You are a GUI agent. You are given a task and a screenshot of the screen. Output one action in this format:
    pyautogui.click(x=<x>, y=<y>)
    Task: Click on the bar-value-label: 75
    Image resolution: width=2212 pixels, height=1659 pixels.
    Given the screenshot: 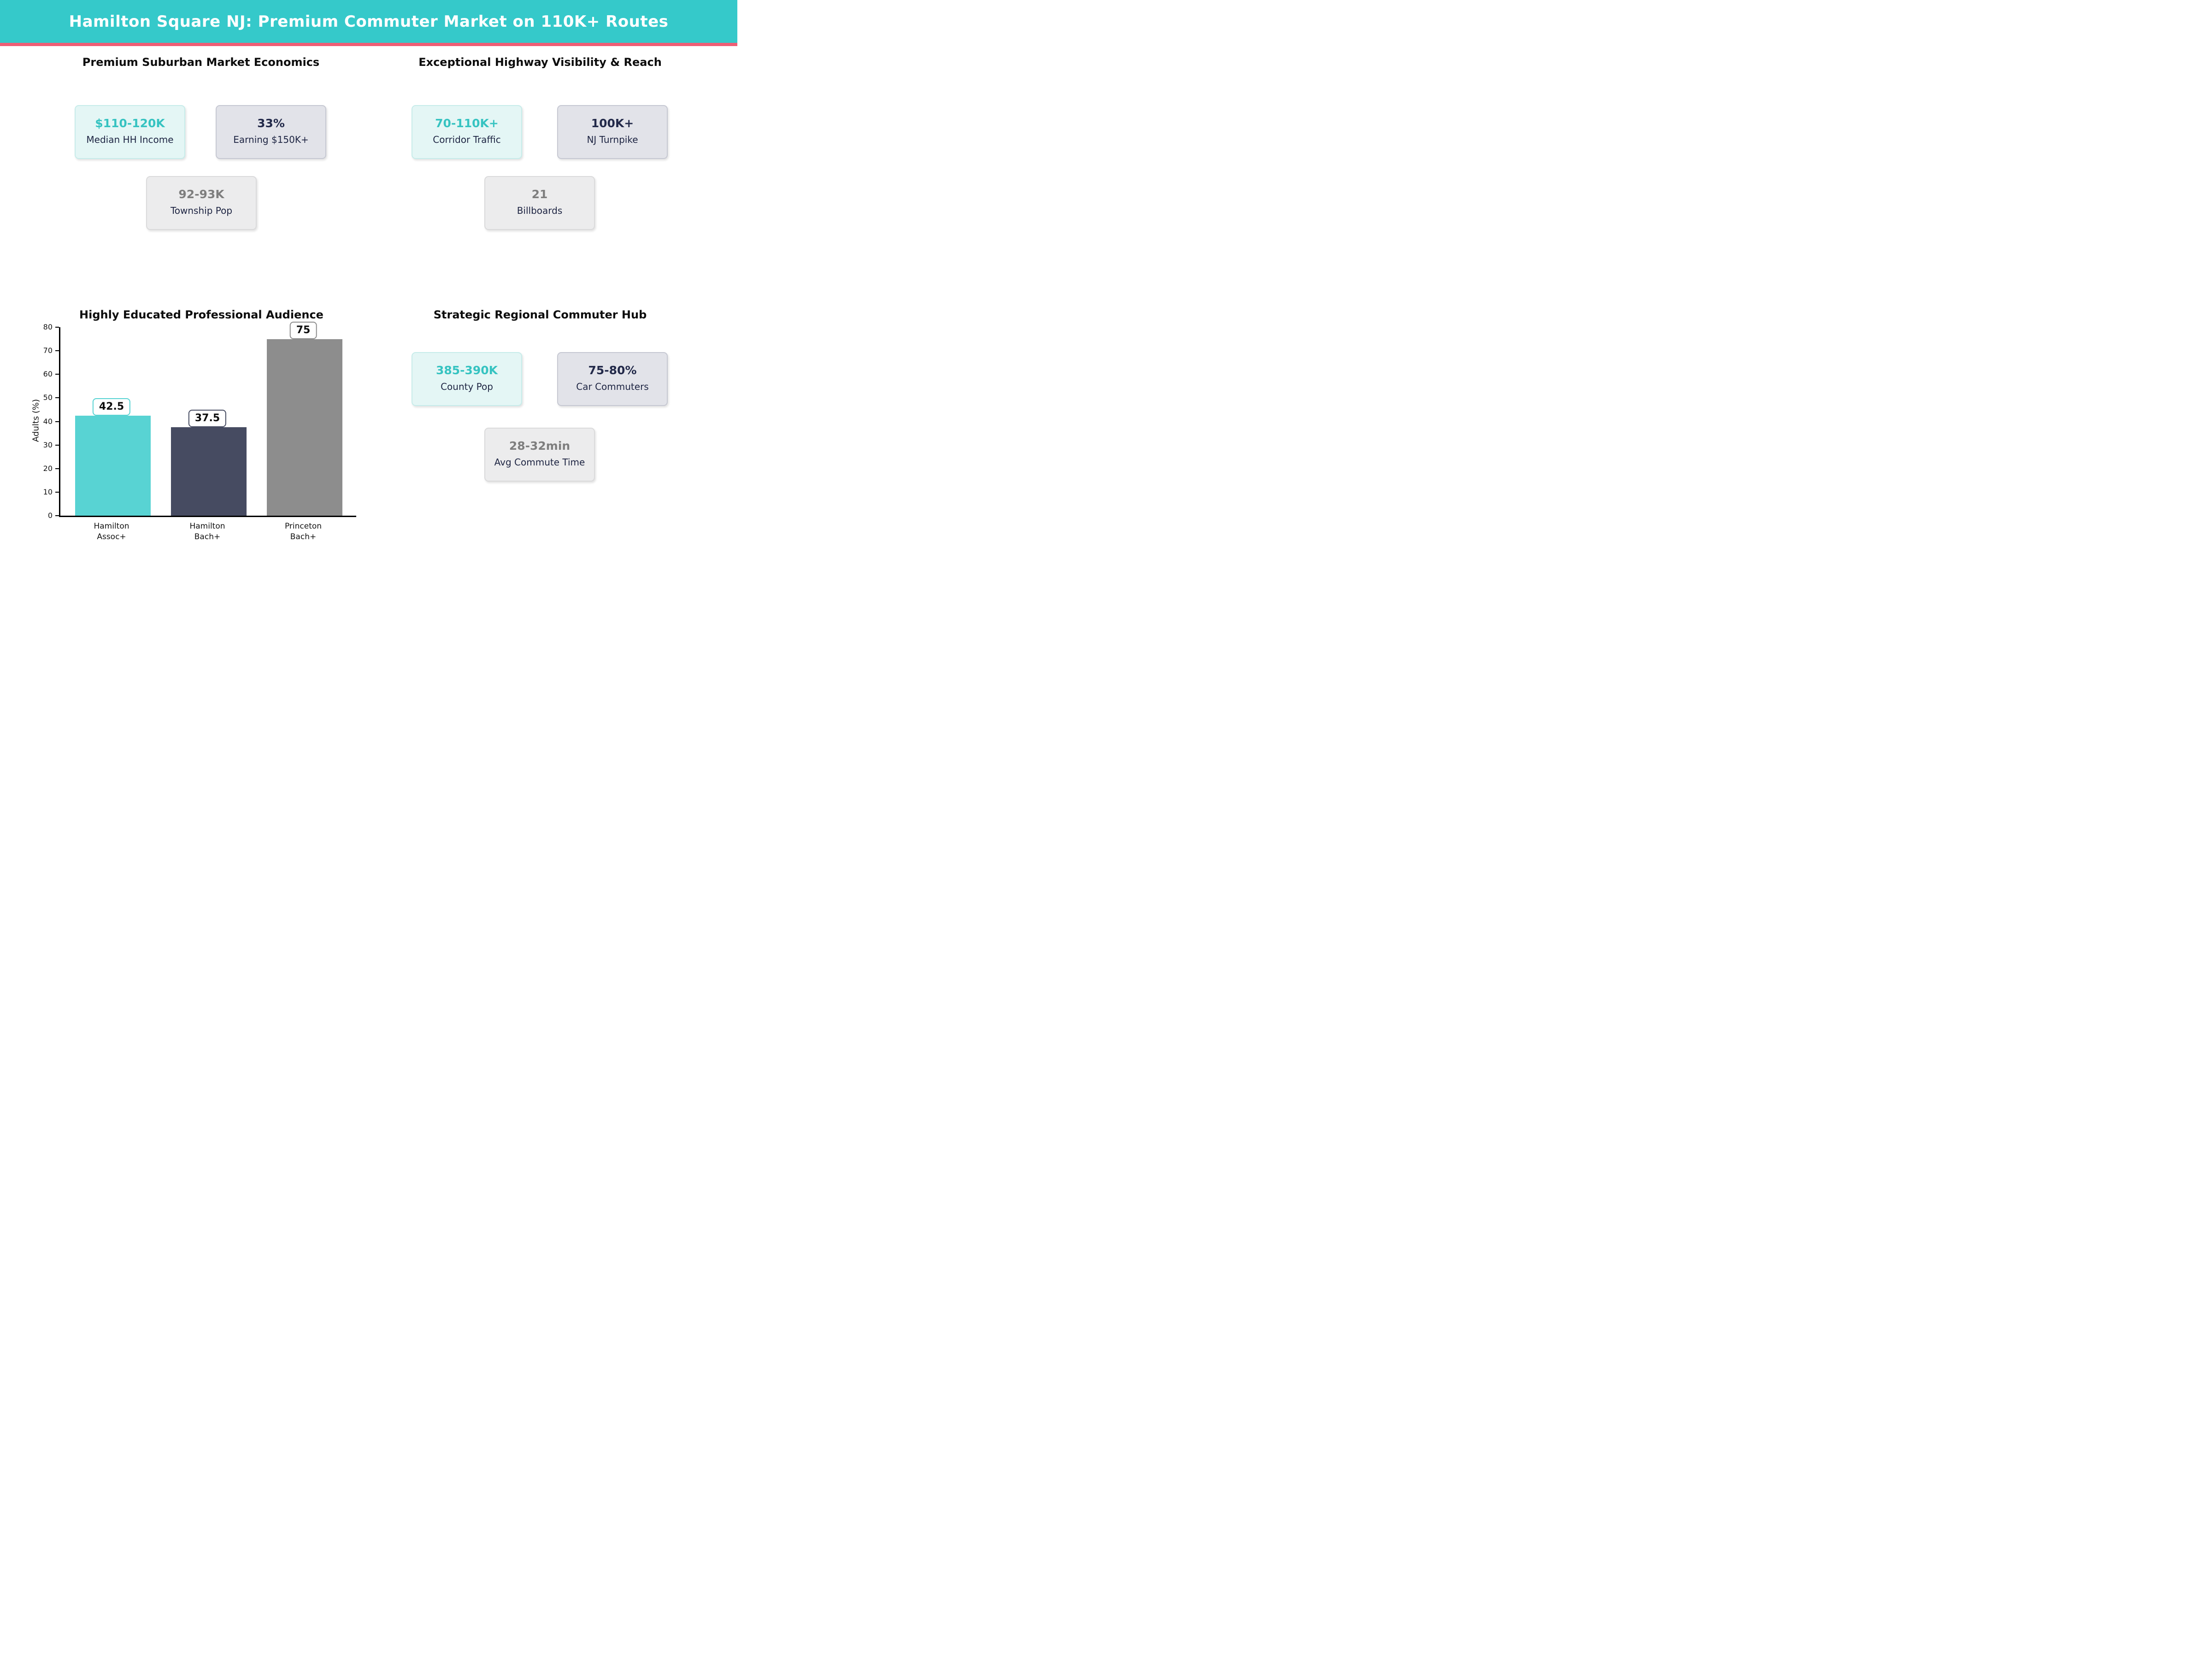 What is the action you would take?
    pyautogui.click(x=303, y=330)
    